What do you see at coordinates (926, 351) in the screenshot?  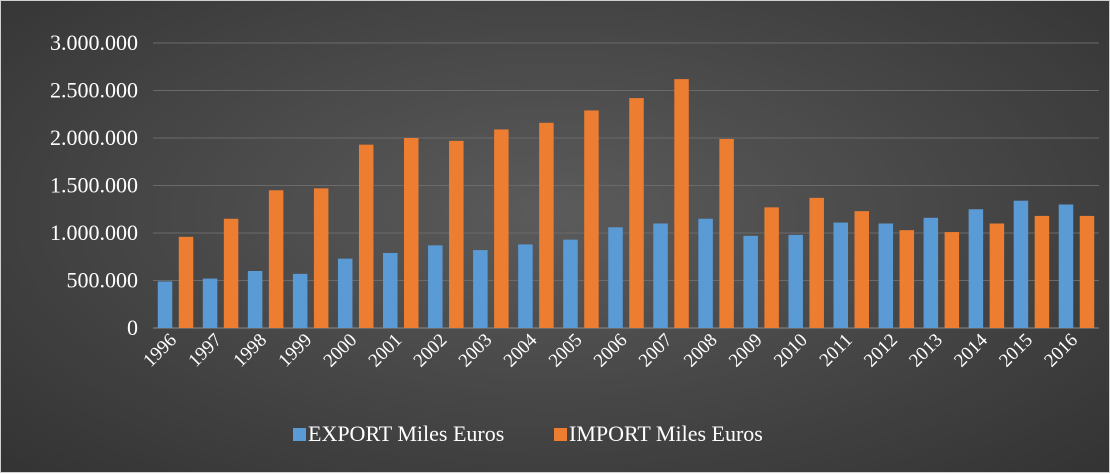 I see `x-tick-label: 2013` at bounding box center [926, 351].